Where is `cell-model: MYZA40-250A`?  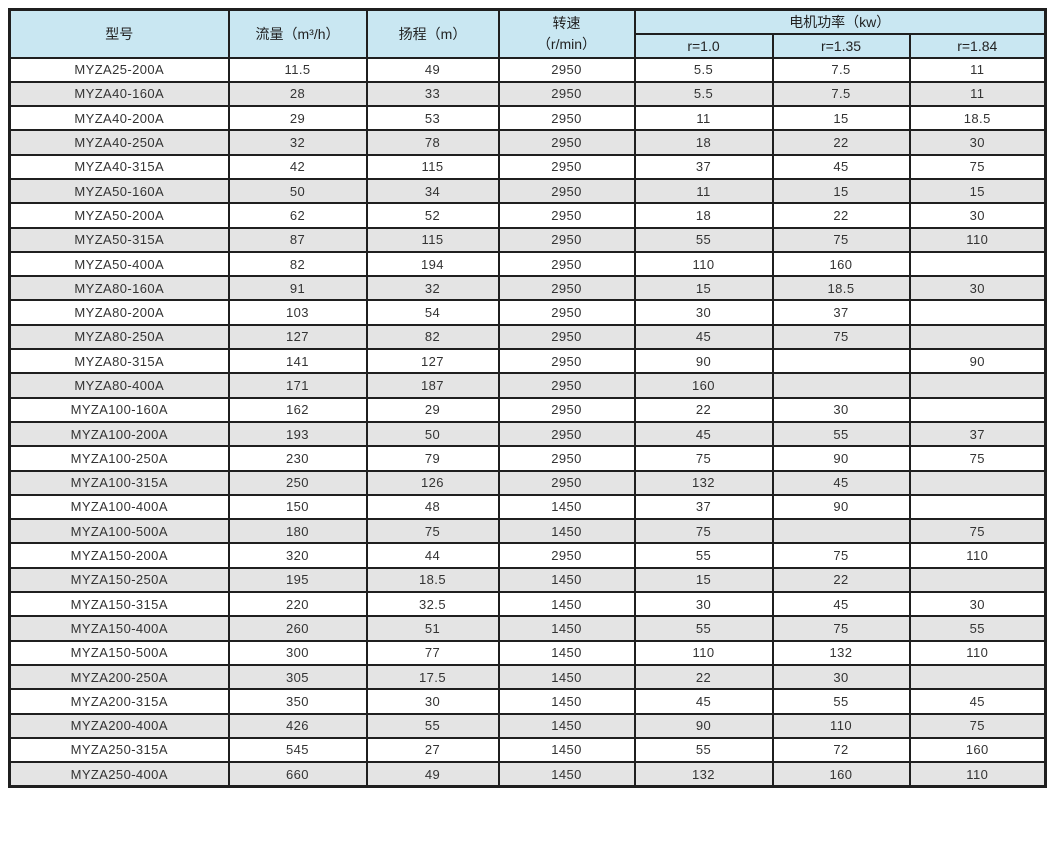
cell-model: MYZA40-250A is located at coordinates (119, 142).